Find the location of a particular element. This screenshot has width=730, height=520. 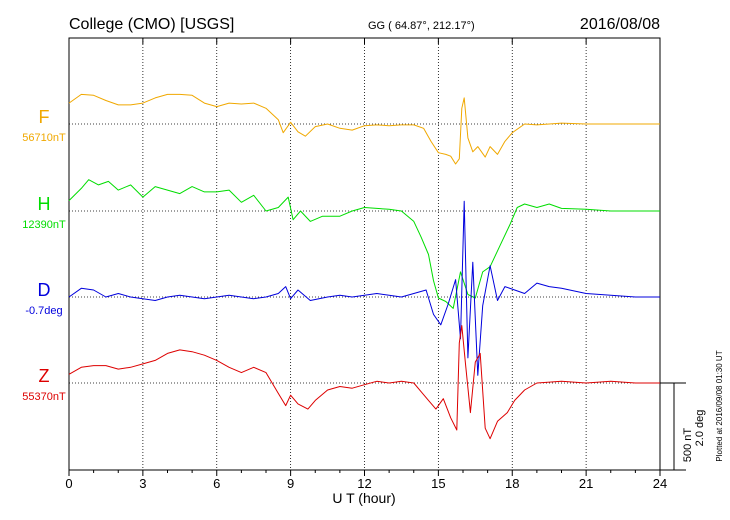

x-tick-label: 6 is located at coordinates (216, 483).